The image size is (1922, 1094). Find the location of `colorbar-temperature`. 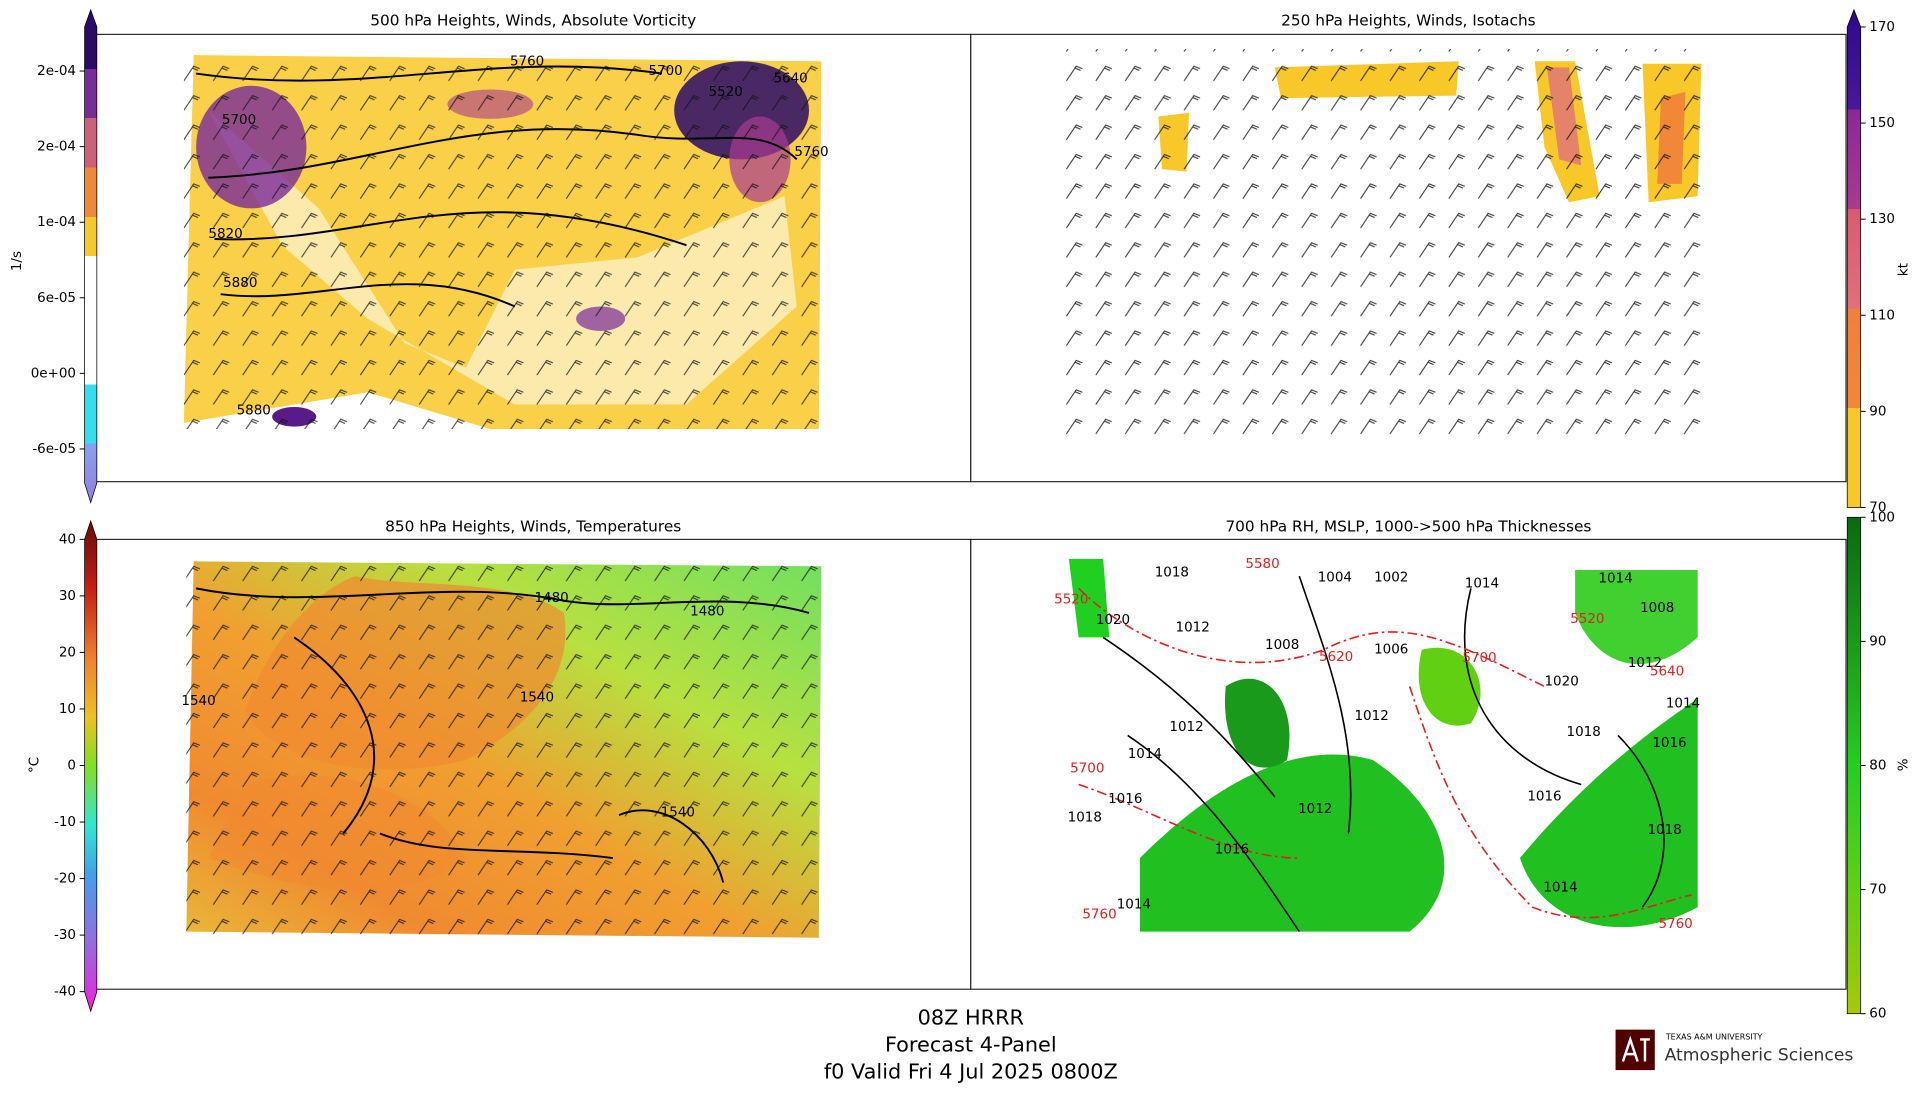

colorbar-temperature is located at coordinates (91, 766).